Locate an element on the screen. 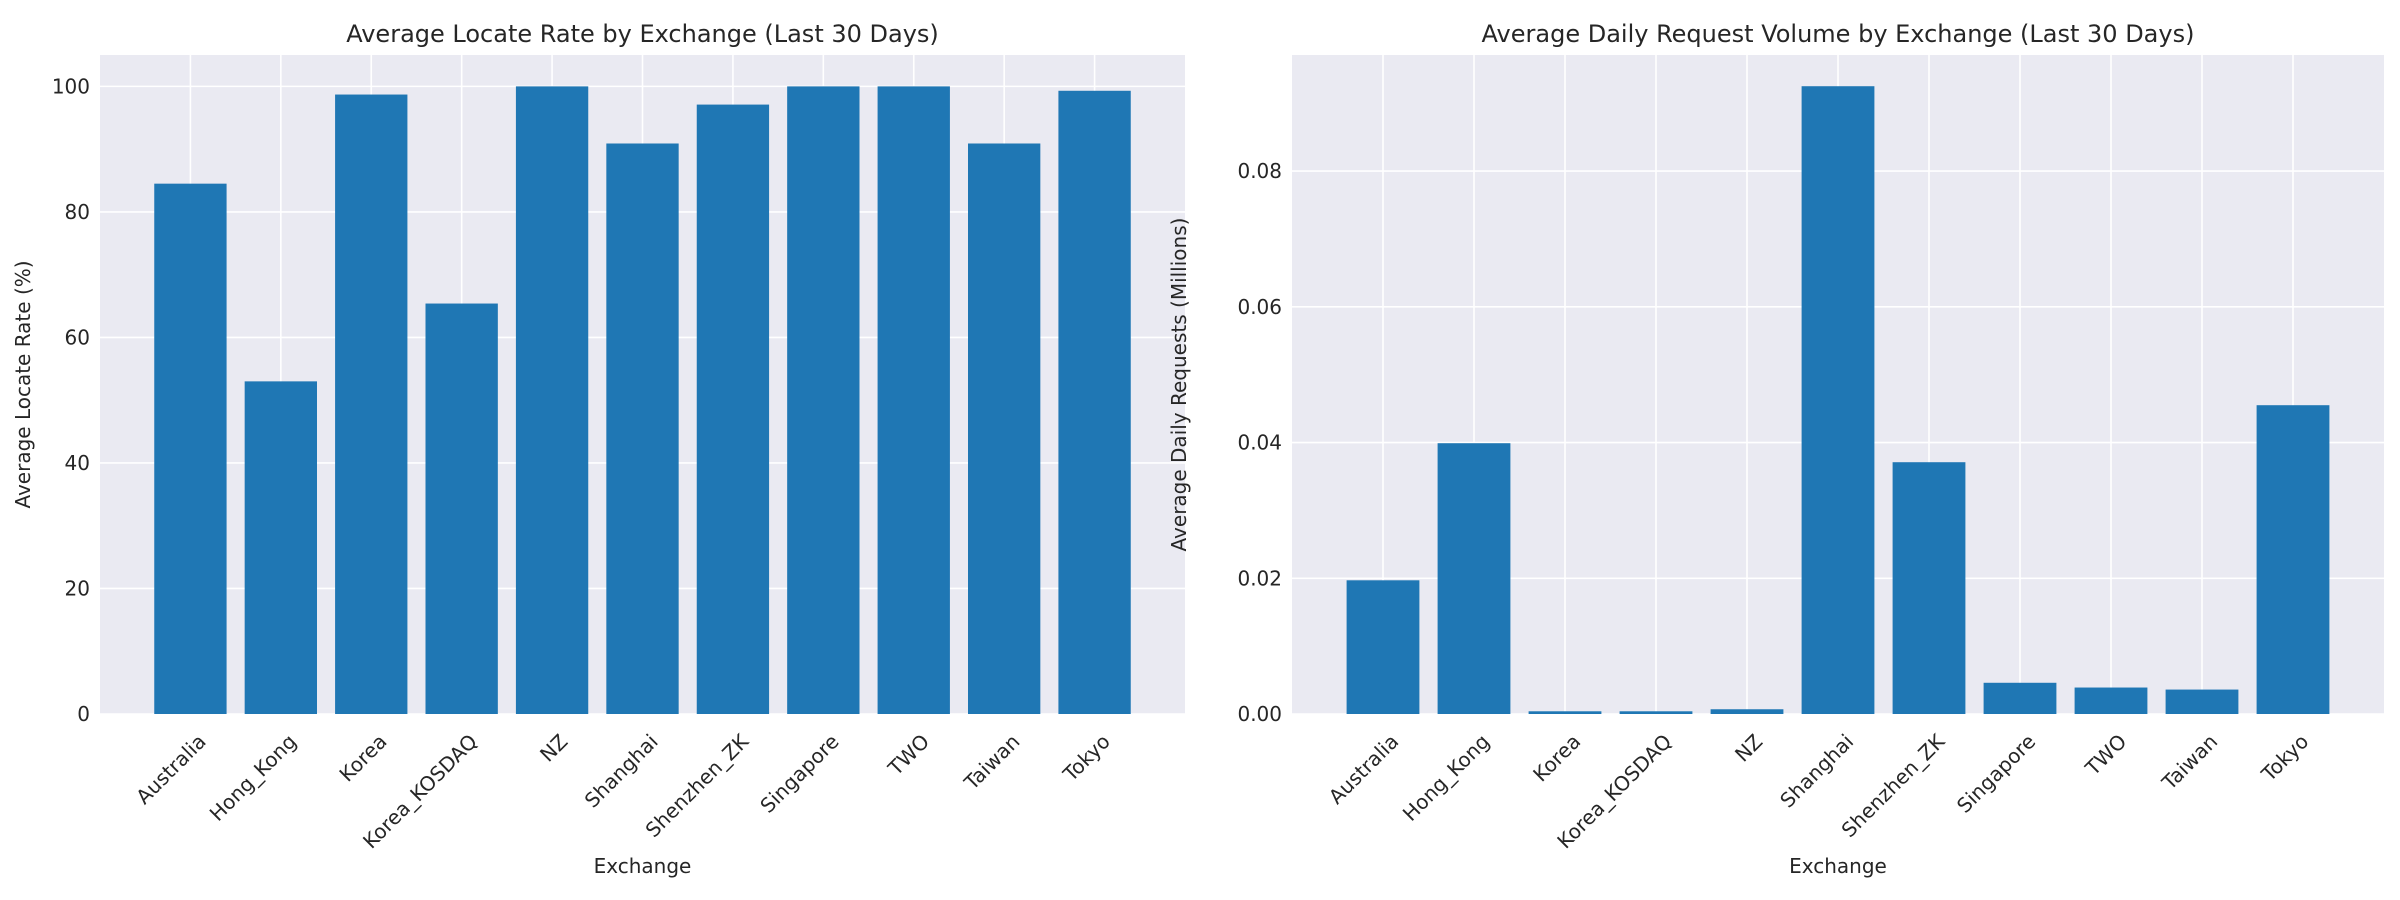  y-tick-label: 0.02 is located at coordinates (1259, 578).